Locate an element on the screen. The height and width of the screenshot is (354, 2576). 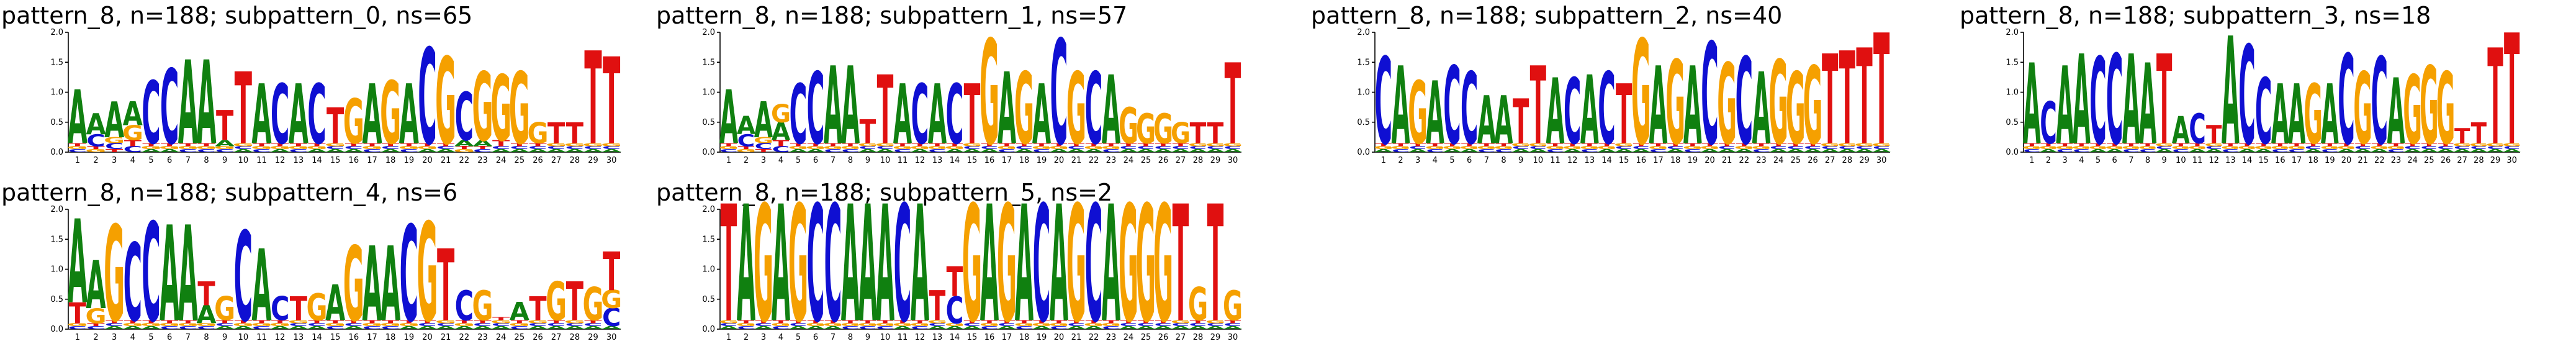
x-tick-label: 29 is located at coordinates (1864, 160).